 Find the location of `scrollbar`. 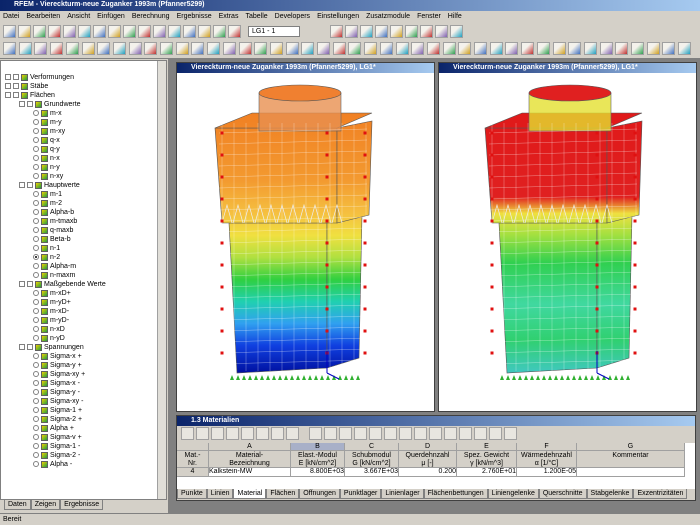

scrollbar is located at coordinates (161, 280).